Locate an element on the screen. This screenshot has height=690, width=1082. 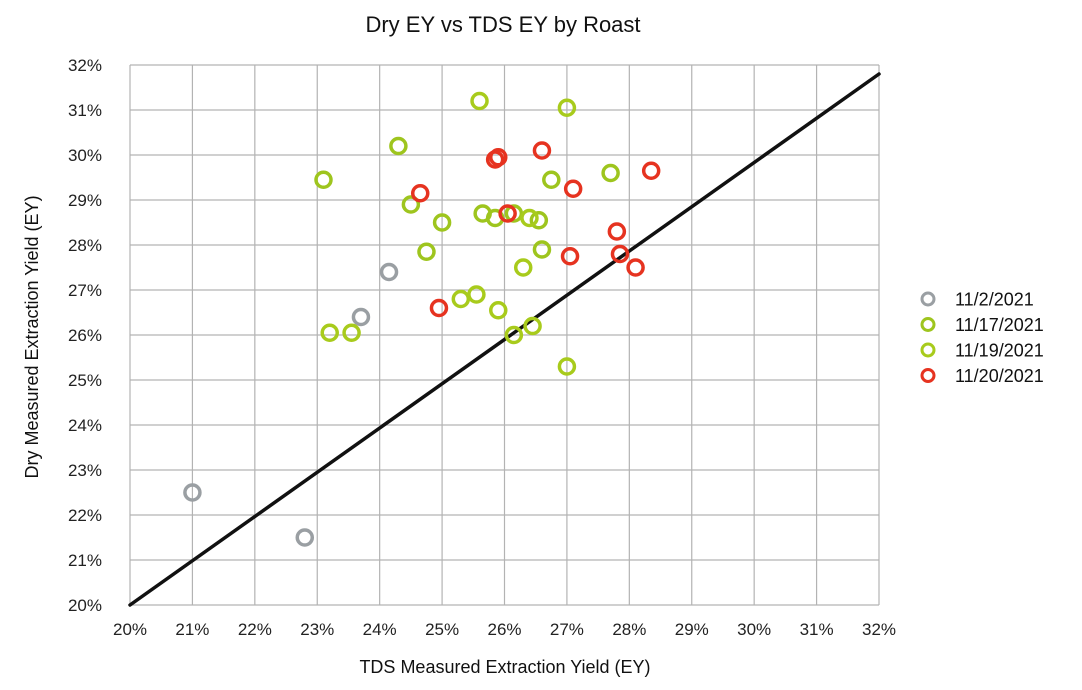
y-tick-label: 22% is located at coordinates (85, 515).